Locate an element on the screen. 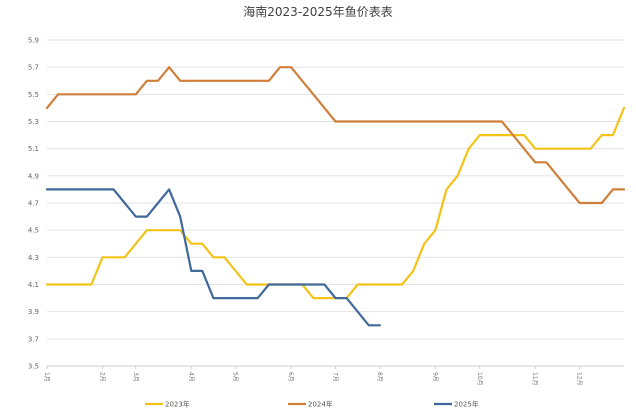  y-tick-label: 4.7 is located at coordinates (33, 204).